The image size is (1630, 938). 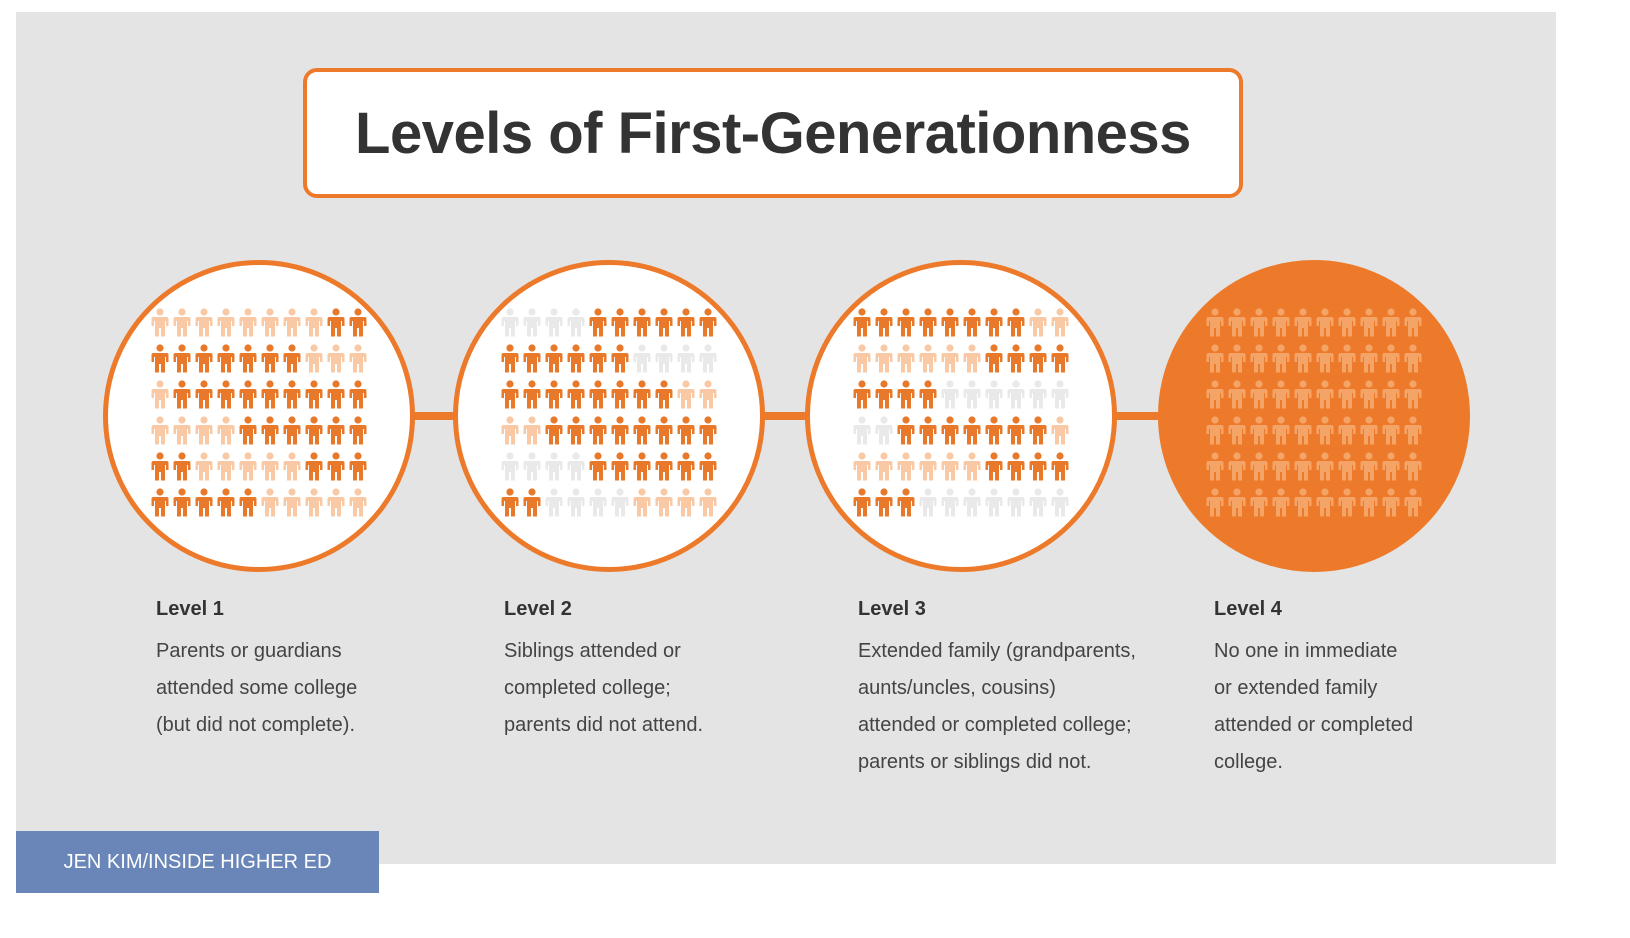 What do you see at coordinates (892, 609) in the screenshot?
I see `level-3-label: Level 3` at bounding box center [892, 609].